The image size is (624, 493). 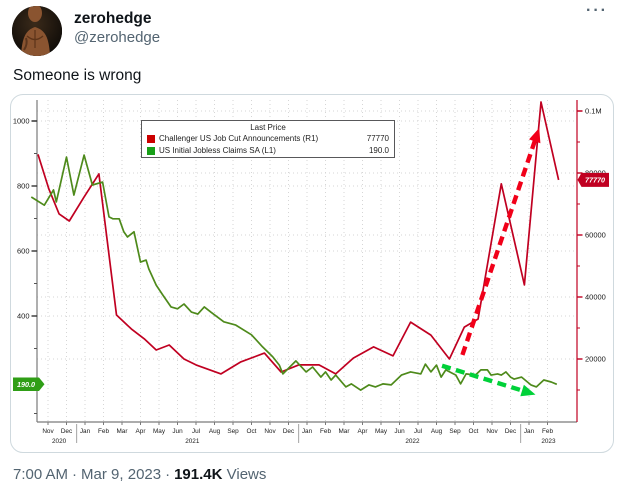 What do you see at coordinates (595, 234) in the screenshot?
I see `svg-text: 60000` at bounding box center [595, 234].